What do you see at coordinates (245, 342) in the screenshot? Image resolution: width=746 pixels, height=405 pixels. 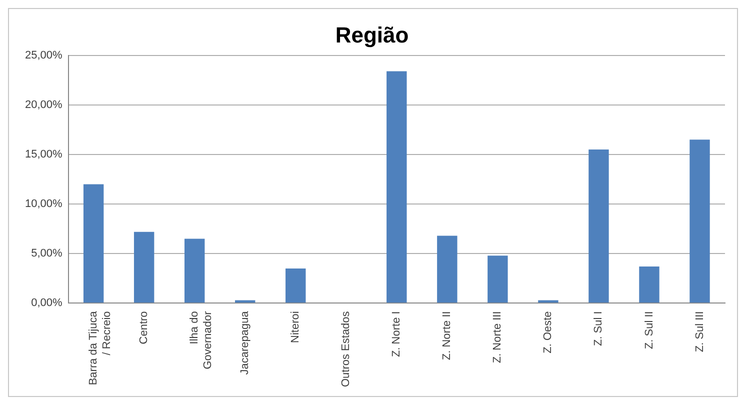 I see `x-tick-label: Jacarepagua` at bounding box center [245, 342].